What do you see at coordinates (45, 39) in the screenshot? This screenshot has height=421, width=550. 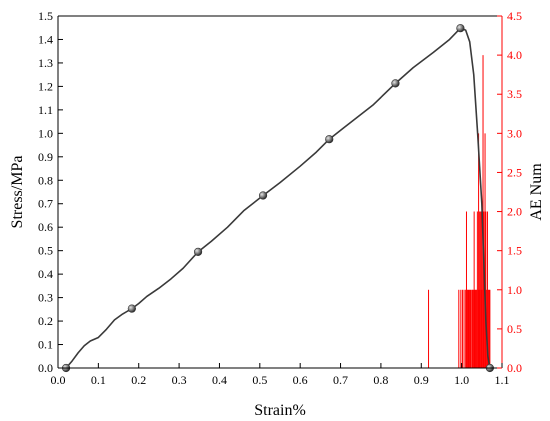 I see `y-left-tick-label: 1.4` at bounding box center [45, 39].